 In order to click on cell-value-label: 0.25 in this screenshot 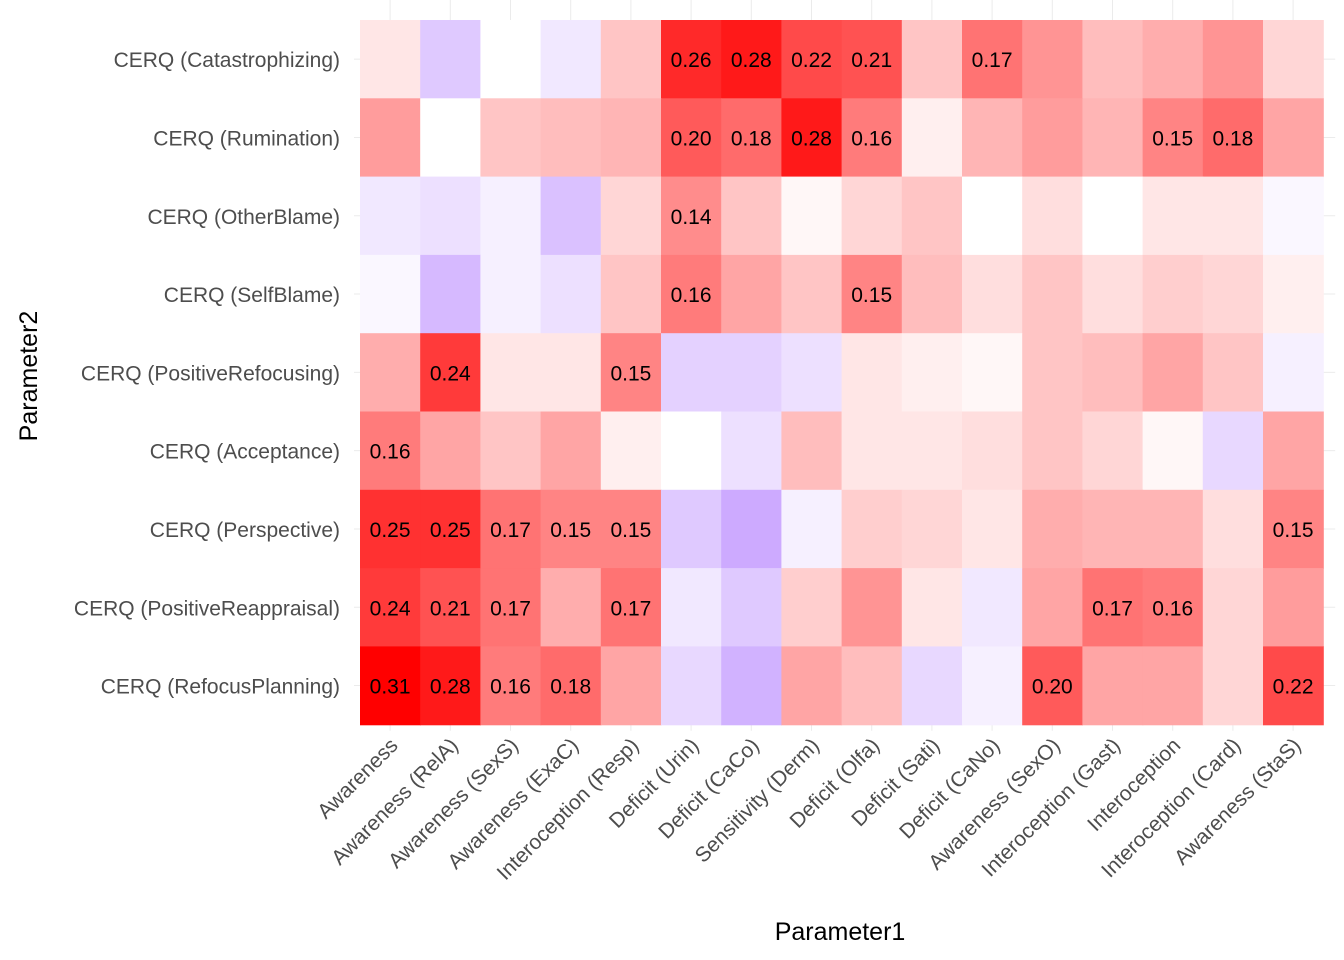, I will do `click(390, 530)`.